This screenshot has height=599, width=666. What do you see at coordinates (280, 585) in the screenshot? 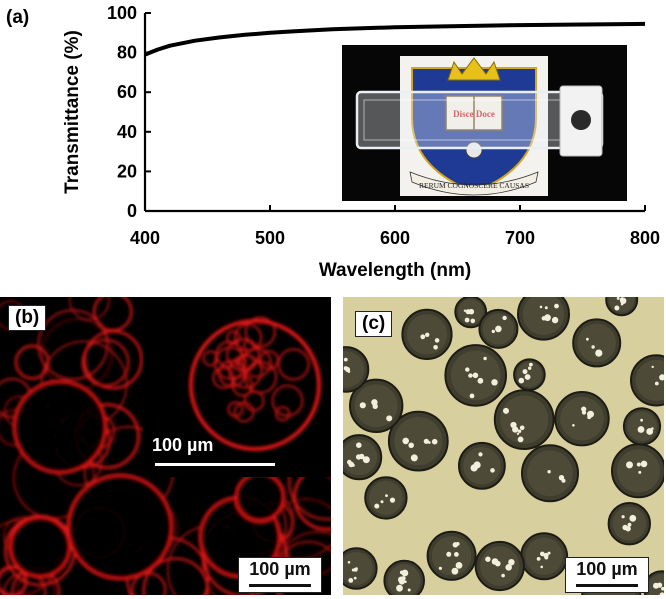
I see `scale-bar-b-line` at bounding box center [280, 585].